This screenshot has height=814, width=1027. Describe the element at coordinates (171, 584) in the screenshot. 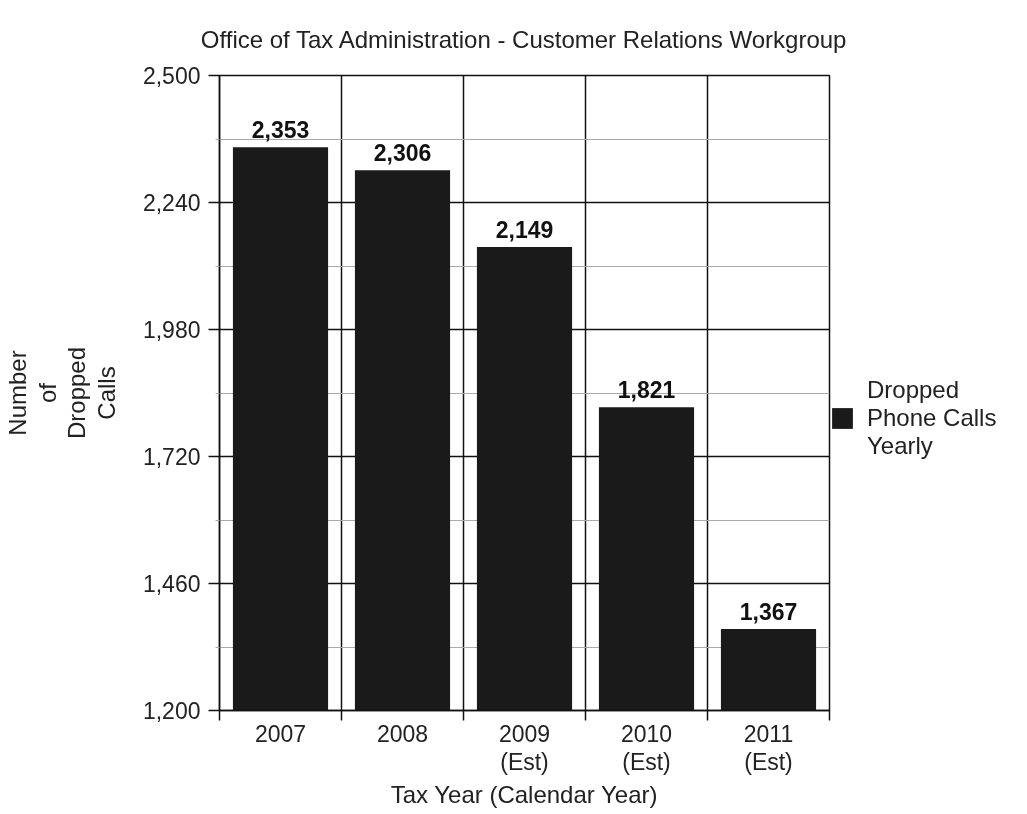

I see `y-tick-label: 1,460` at that location.